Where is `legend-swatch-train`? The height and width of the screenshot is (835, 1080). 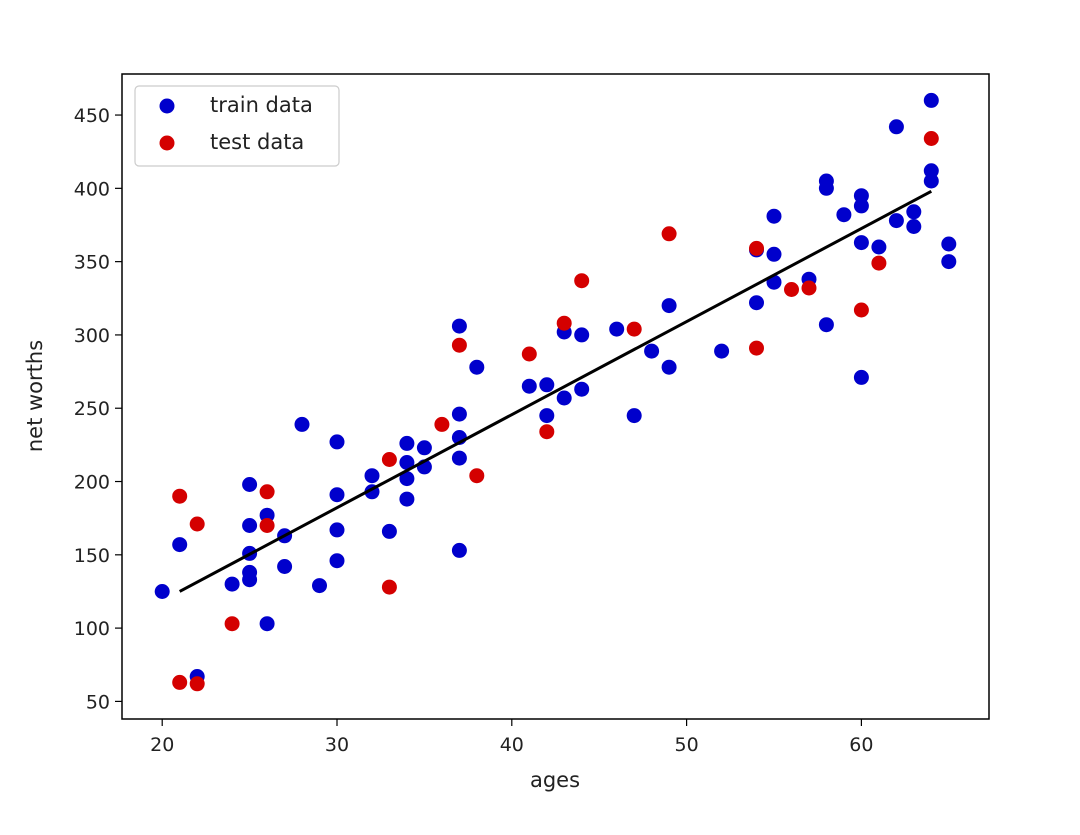
legend-swatch-train is located at coordinates (167, 106).